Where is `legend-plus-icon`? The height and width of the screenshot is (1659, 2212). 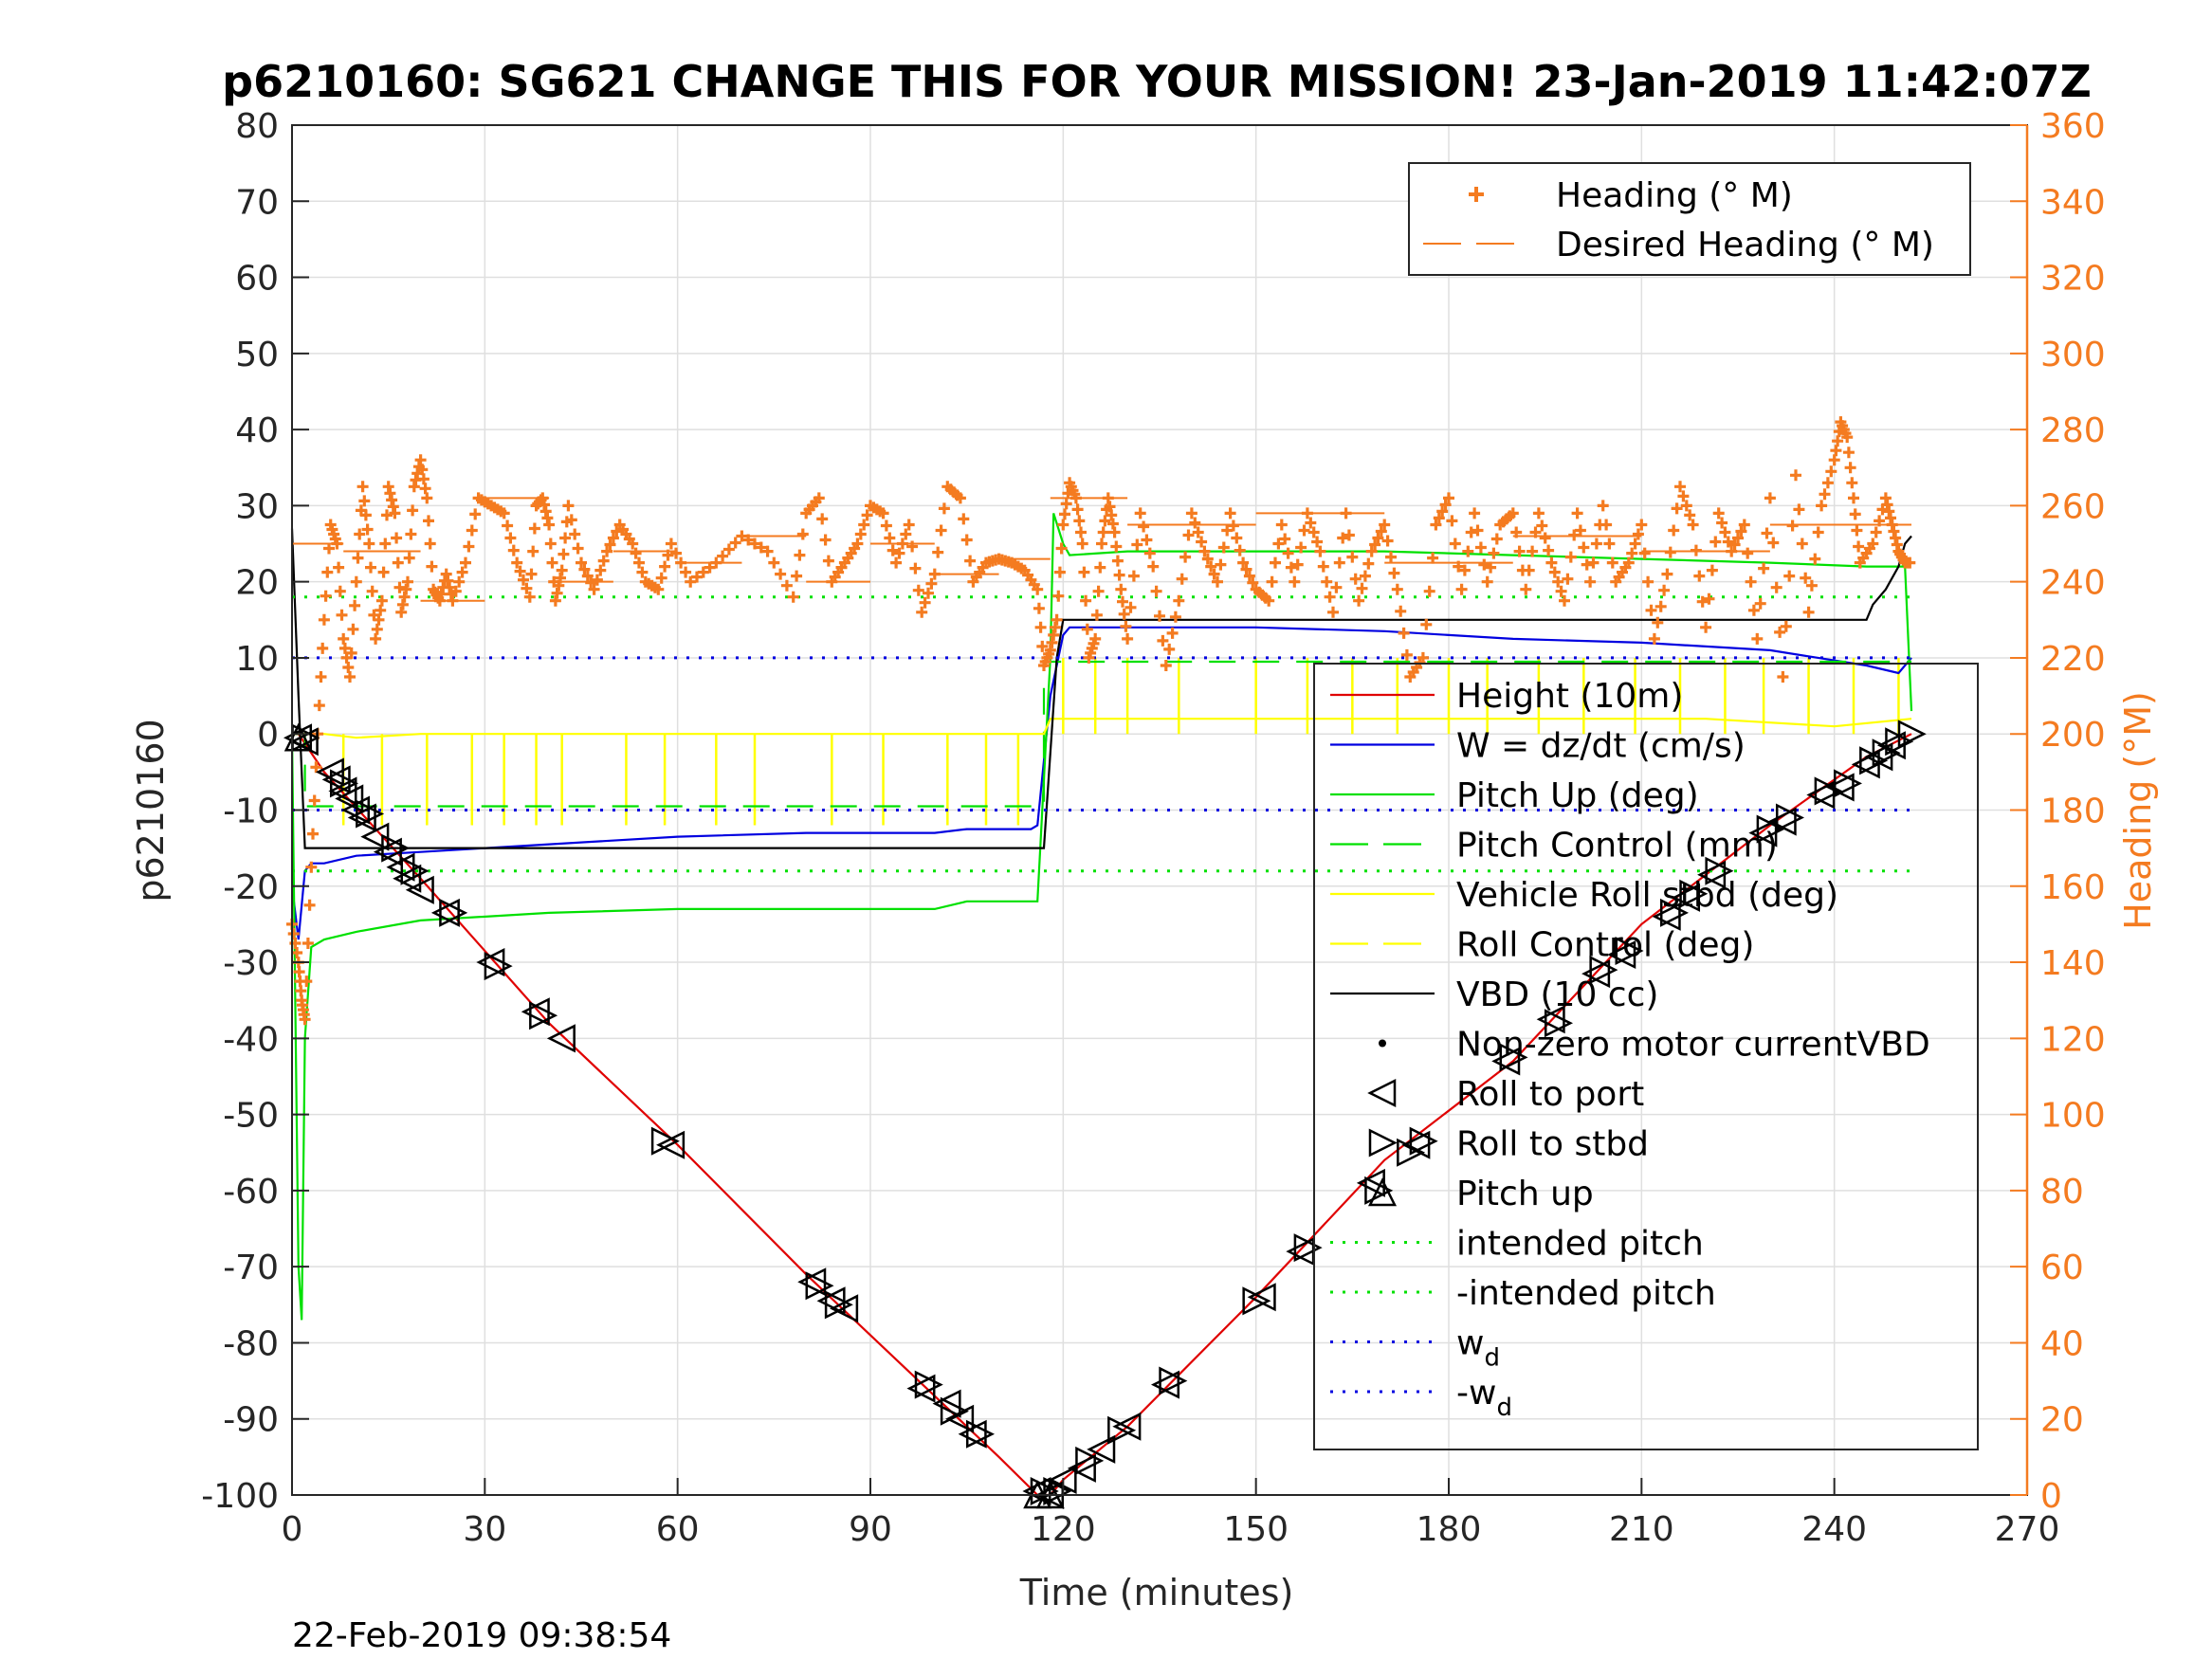
legend-plus-icon is located at coordinates (1476, 194).